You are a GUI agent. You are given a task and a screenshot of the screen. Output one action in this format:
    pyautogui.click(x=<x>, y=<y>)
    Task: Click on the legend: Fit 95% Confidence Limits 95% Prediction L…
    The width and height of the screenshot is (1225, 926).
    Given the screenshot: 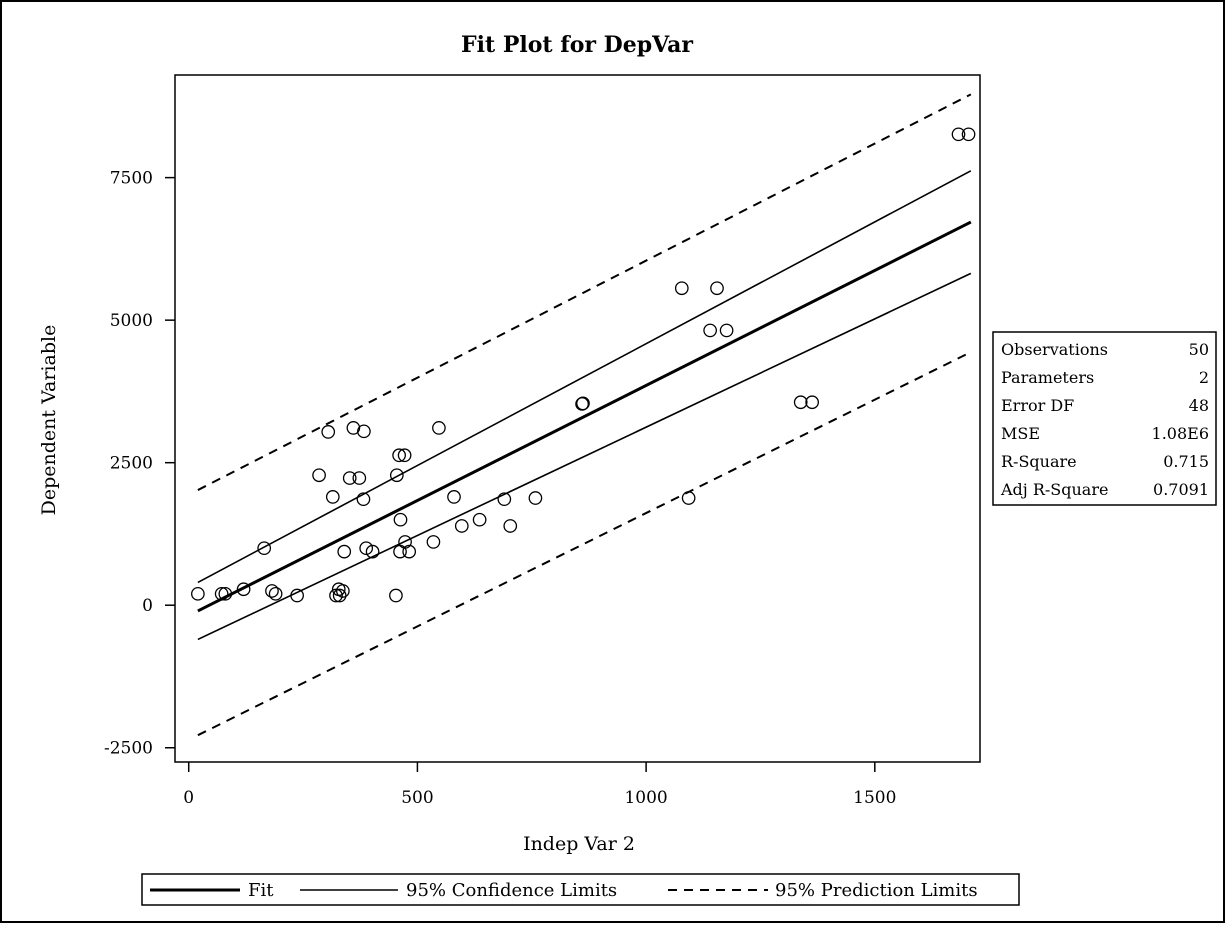 What is the action you would take?
    pyautogui.click(x=580, y=889)
    